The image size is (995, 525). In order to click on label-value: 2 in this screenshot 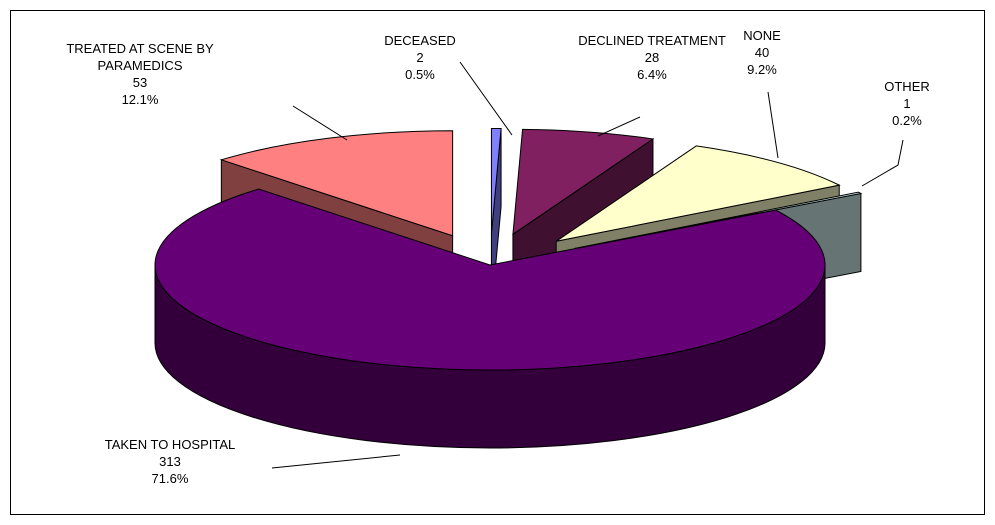, I will do `click(420, 57)`.